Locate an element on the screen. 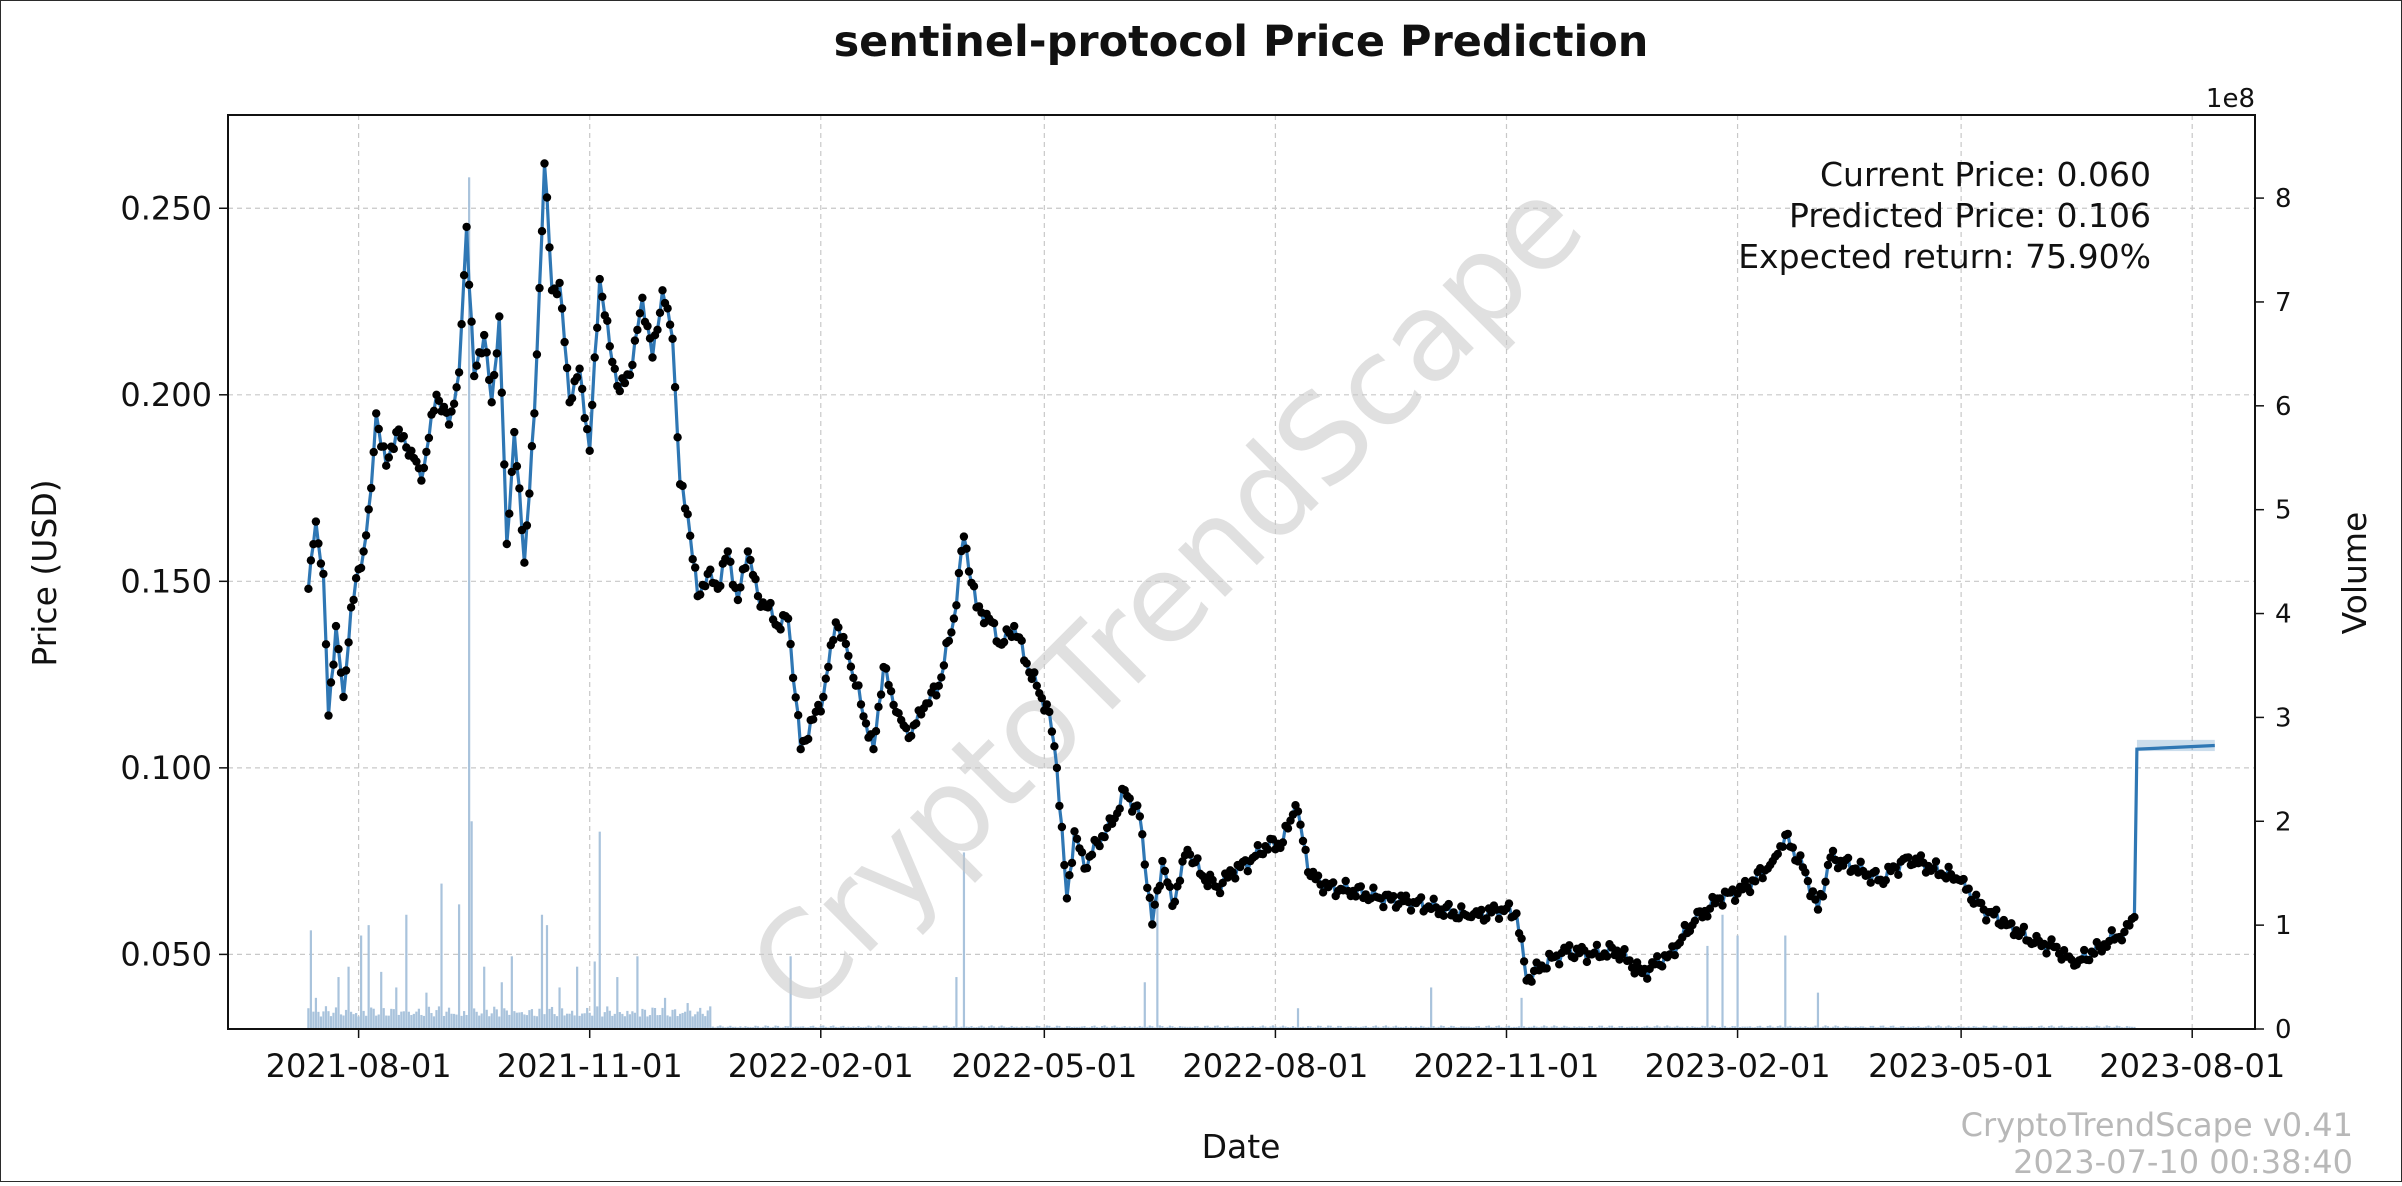 This screenshot has width=2402, height=1186. x-tick-label: 2022-02-01 is located at coordinates (821, 1066).